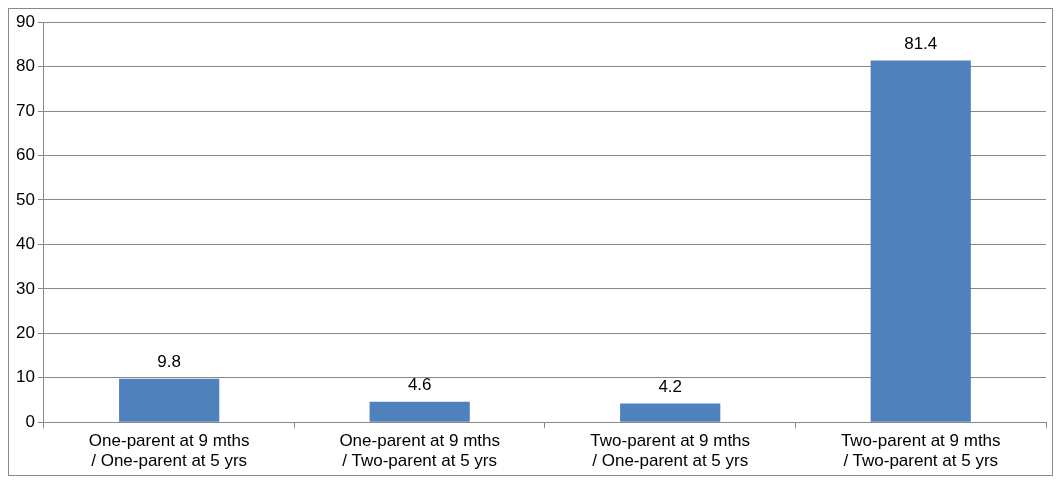 This screenshot has width=1061, height=484. What do you see at coordinates (25, 244) in the screenshot?
I see `y-tick-label: 40` at bounding box center [25, 244].